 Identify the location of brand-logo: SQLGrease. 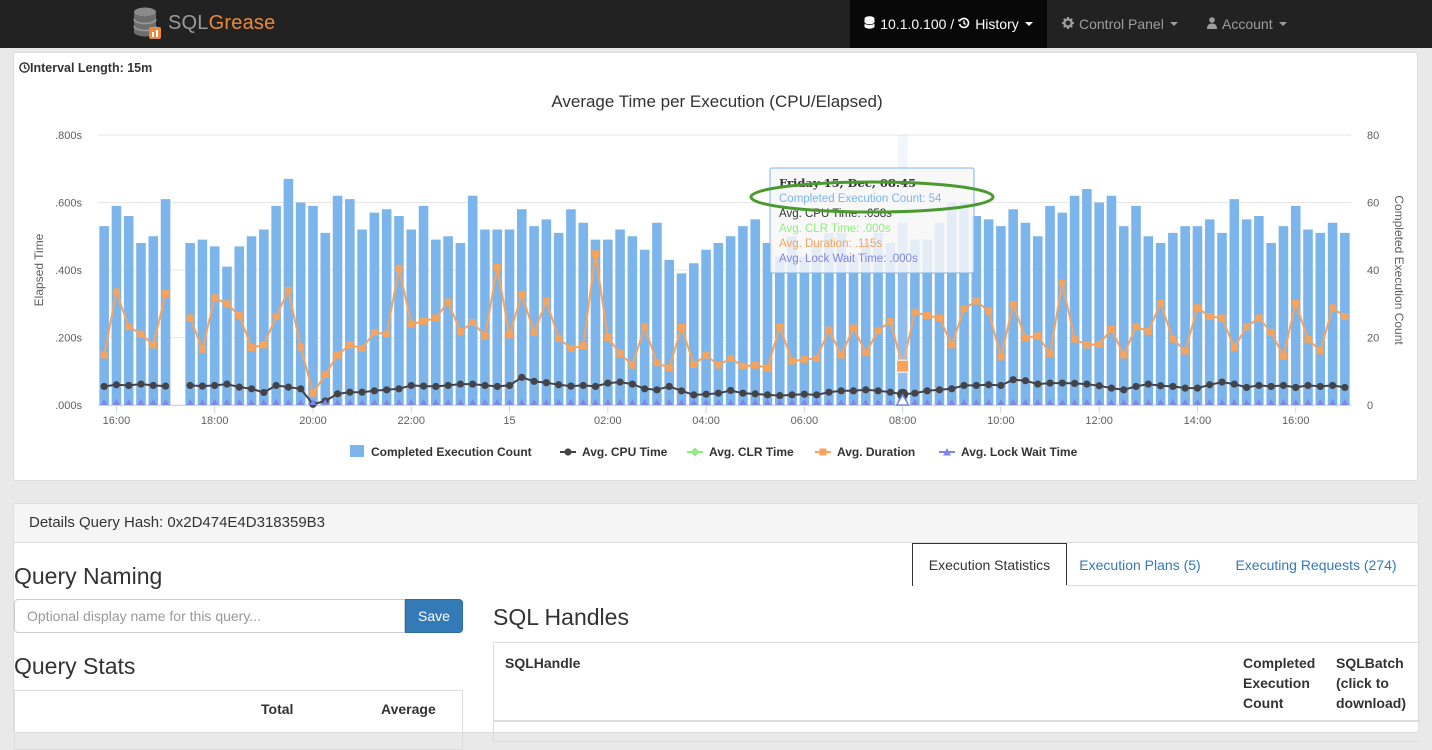
(203, 23).